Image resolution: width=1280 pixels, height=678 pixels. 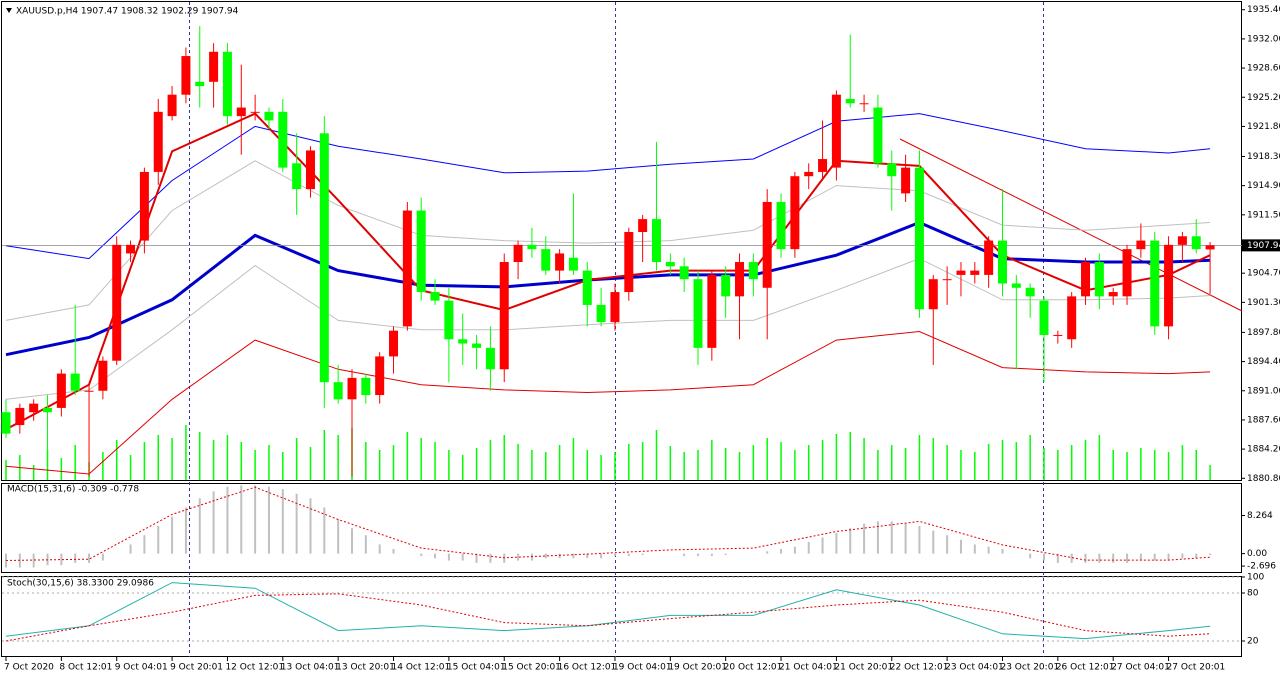 I want to click on x-tick-label: 19 Oct 04:01, so click(x=642, y=668).